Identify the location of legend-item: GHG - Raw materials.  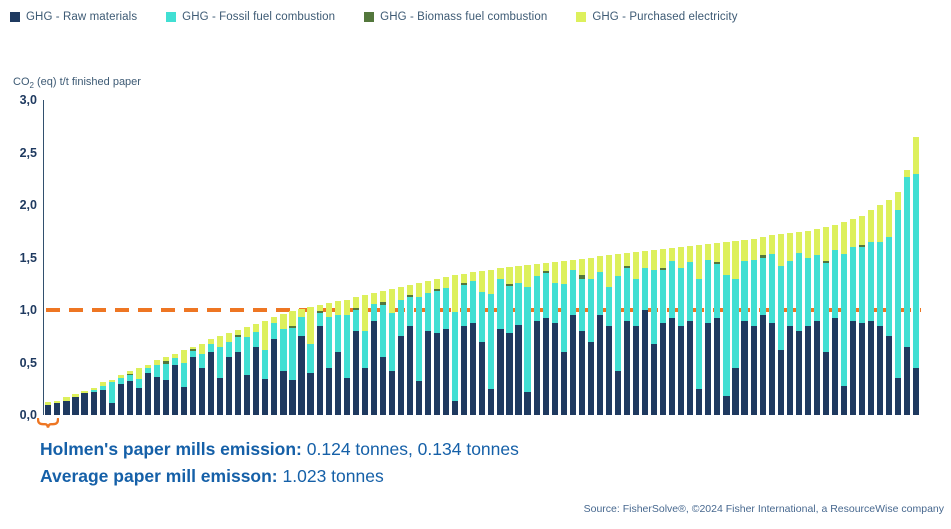
(73, 17).